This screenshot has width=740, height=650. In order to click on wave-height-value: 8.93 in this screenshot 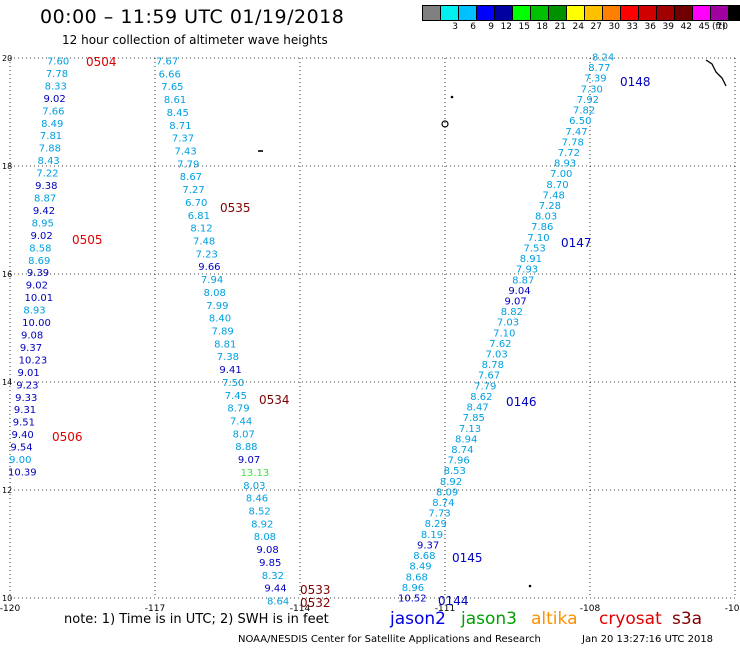, I will do `click(565, 164)`.